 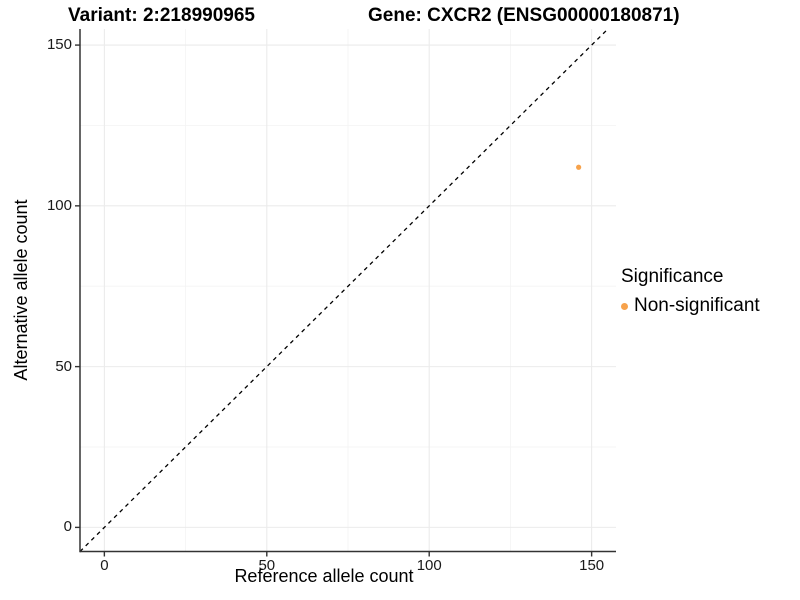 What do you see at coordinates (429, 565) in the screenshot?
I see `x-tick-label: 100` at bounding box center [429, 565].